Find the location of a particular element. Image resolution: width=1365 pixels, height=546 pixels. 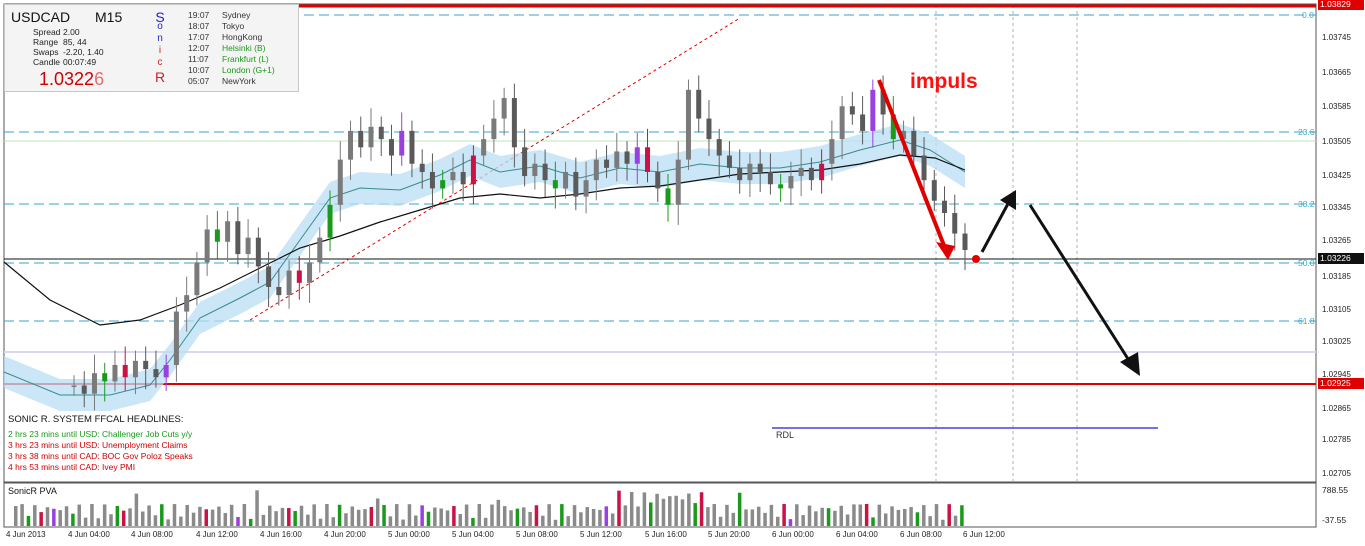

stat-row: Spread 2.00 is located at coordinates (56, 32).